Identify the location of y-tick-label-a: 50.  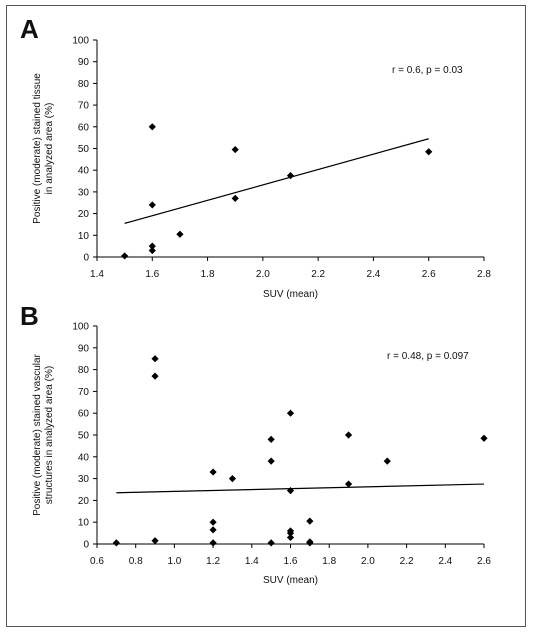
(84, 149).